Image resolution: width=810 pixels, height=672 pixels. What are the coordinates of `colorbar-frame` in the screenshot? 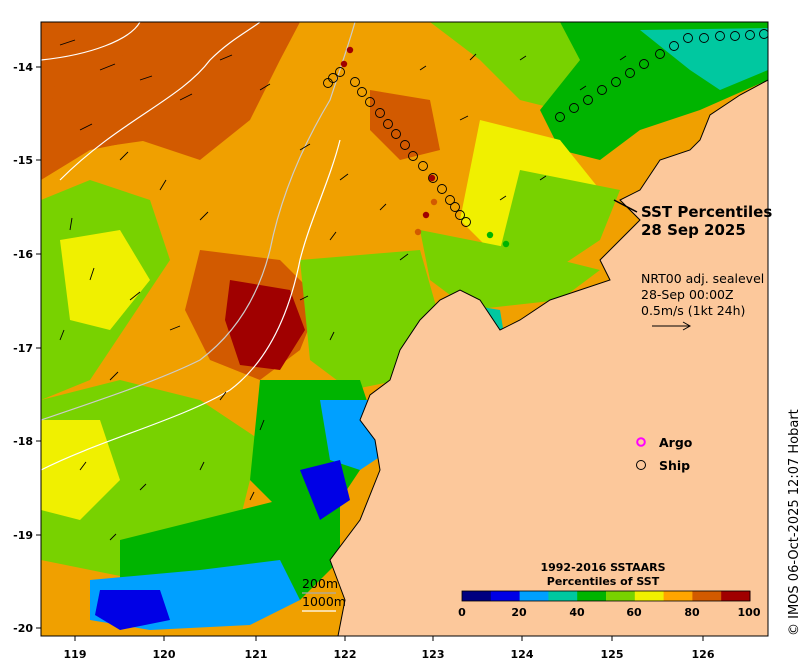 It's located at (606, 596).